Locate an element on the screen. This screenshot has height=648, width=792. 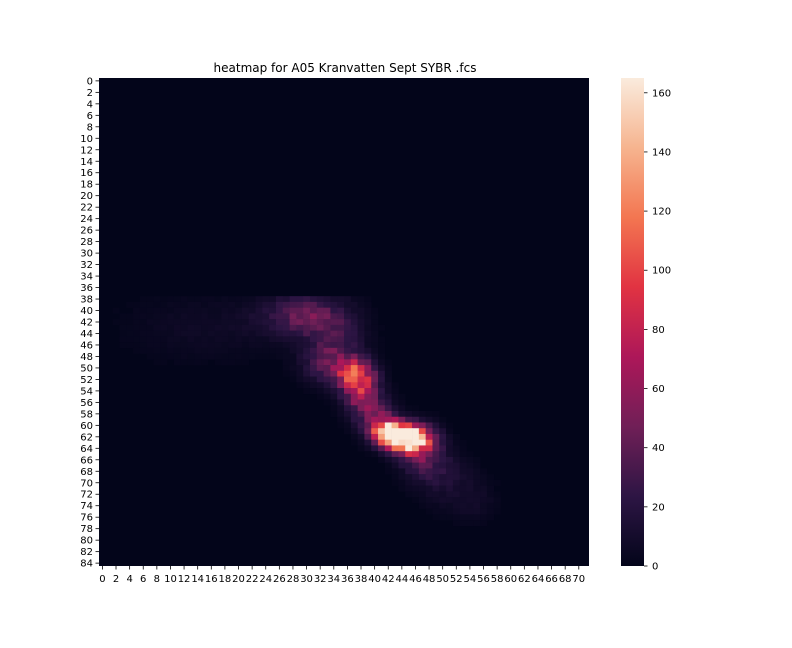
colorbar-tick-label: 80 is located at coordinates (658, 330).